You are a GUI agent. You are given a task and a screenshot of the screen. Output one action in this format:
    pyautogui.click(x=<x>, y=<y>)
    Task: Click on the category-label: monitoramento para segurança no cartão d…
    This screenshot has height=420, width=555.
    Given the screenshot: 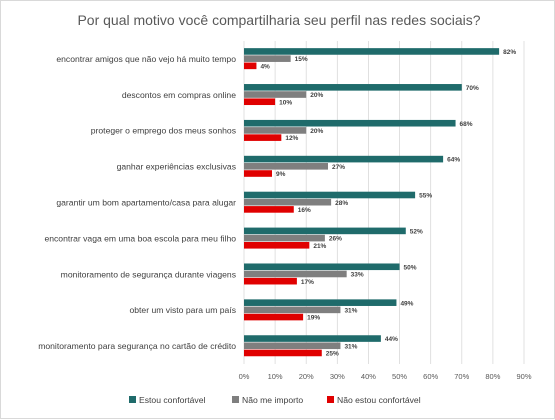 What is the action you would take?
    pyautogui.click(x=137, y=346)
    